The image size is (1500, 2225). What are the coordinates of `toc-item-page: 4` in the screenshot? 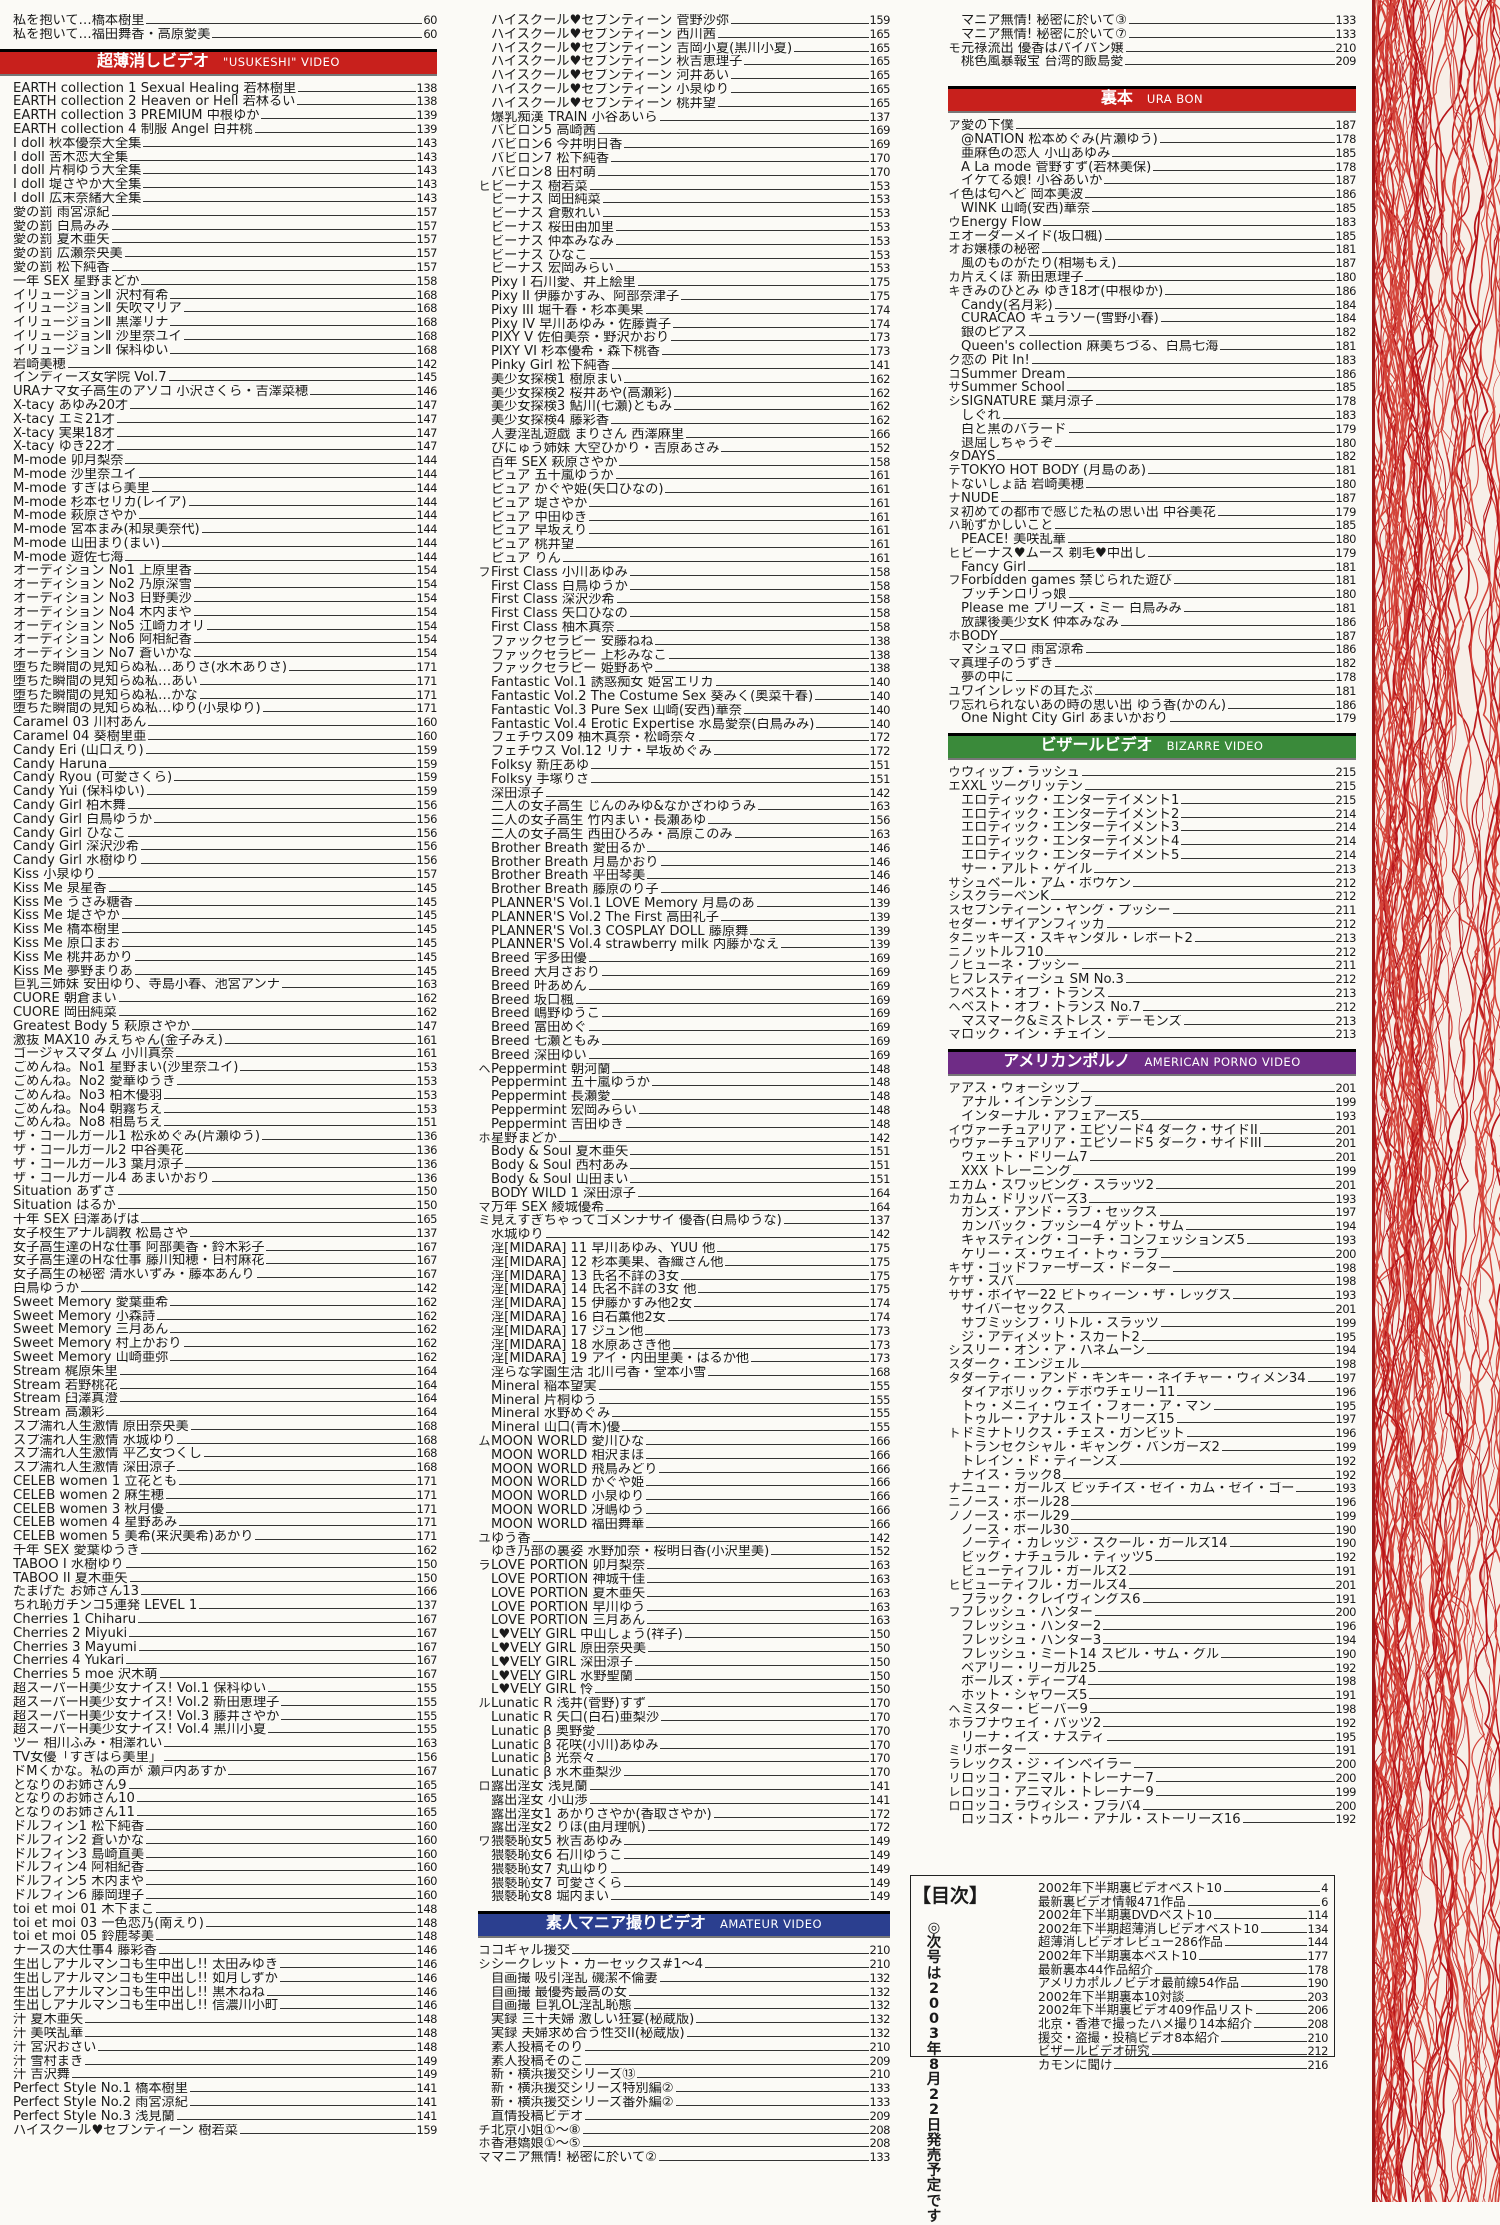 It's located at (1324, 1888).